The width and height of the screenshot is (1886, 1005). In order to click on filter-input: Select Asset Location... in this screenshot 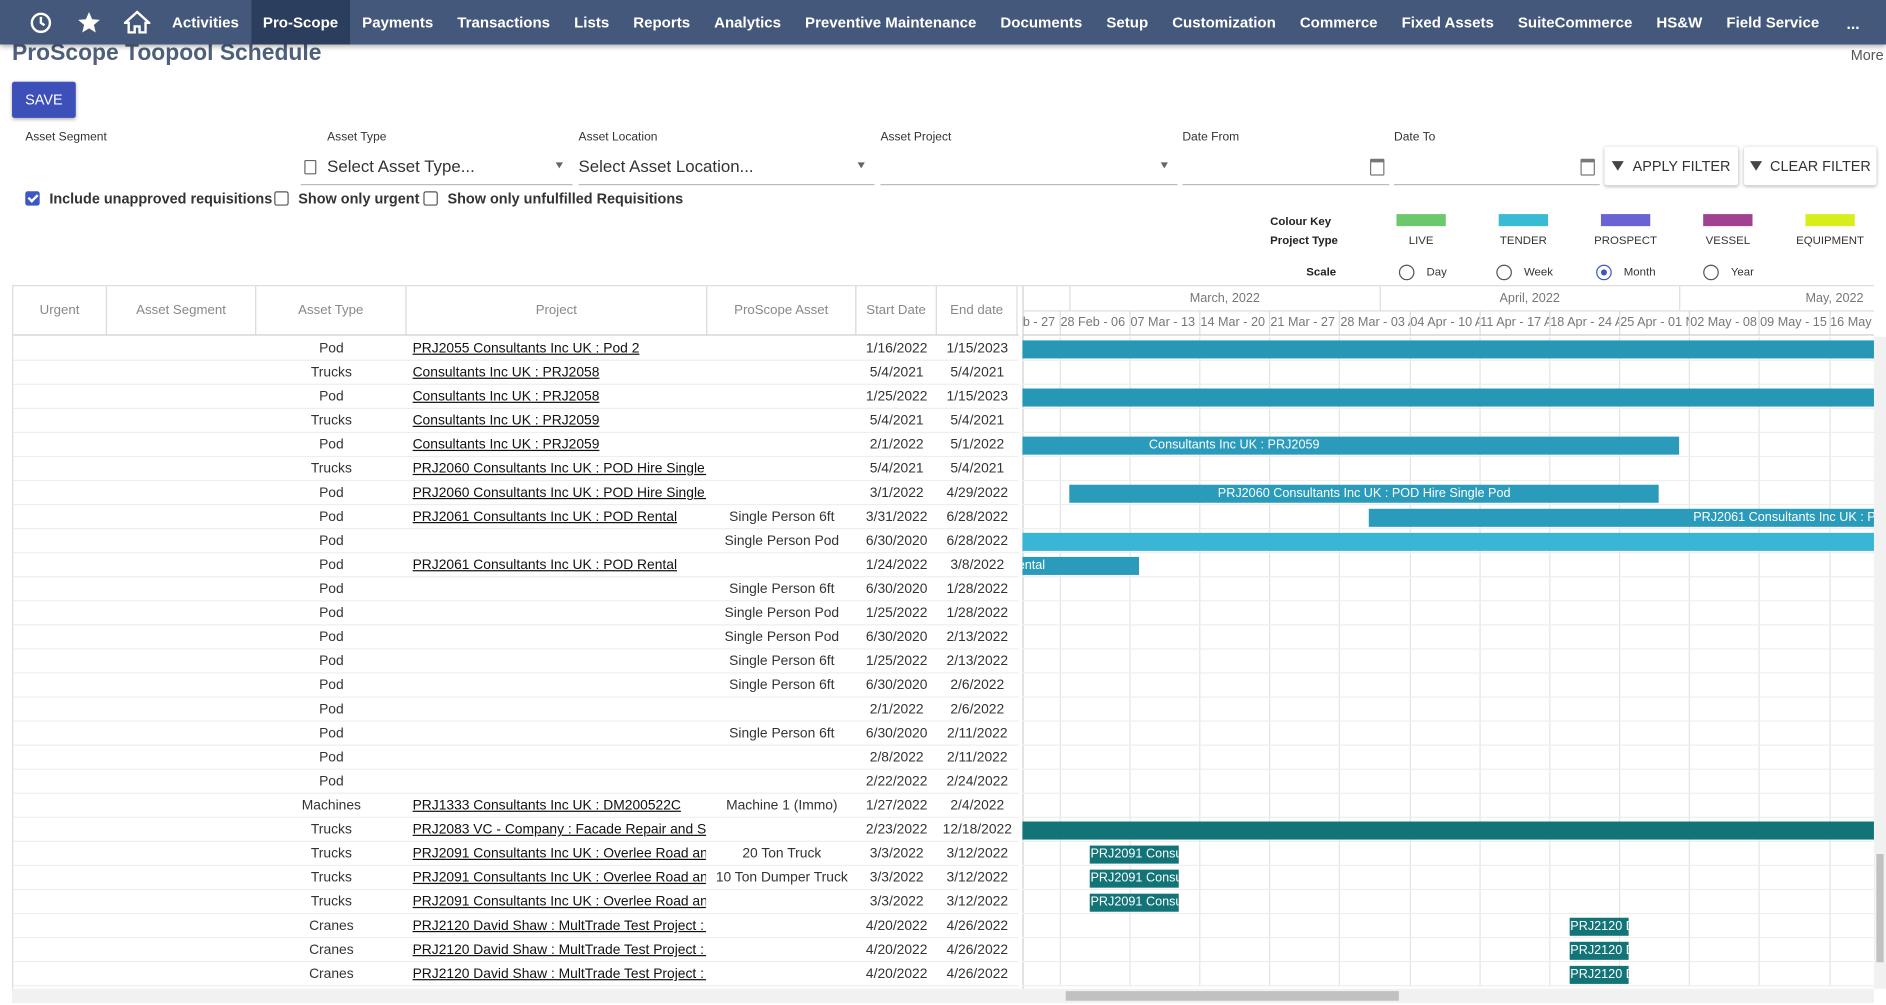, I will do `click(666, 165)`.